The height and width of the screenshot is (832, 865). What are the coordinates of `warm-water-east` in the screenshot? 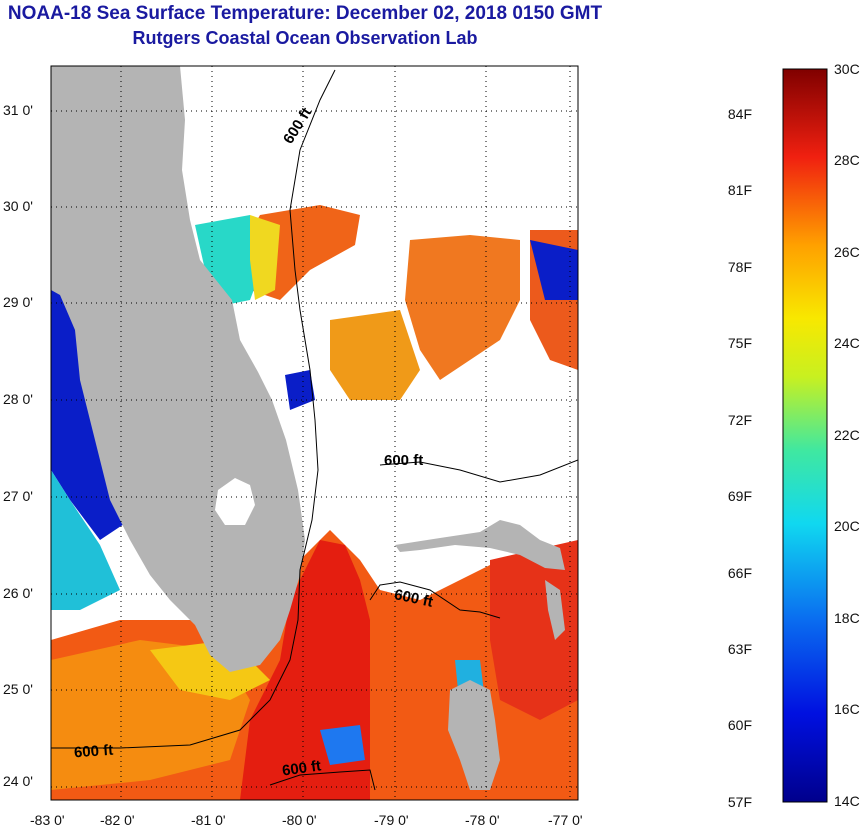 It's located at (534, 630).